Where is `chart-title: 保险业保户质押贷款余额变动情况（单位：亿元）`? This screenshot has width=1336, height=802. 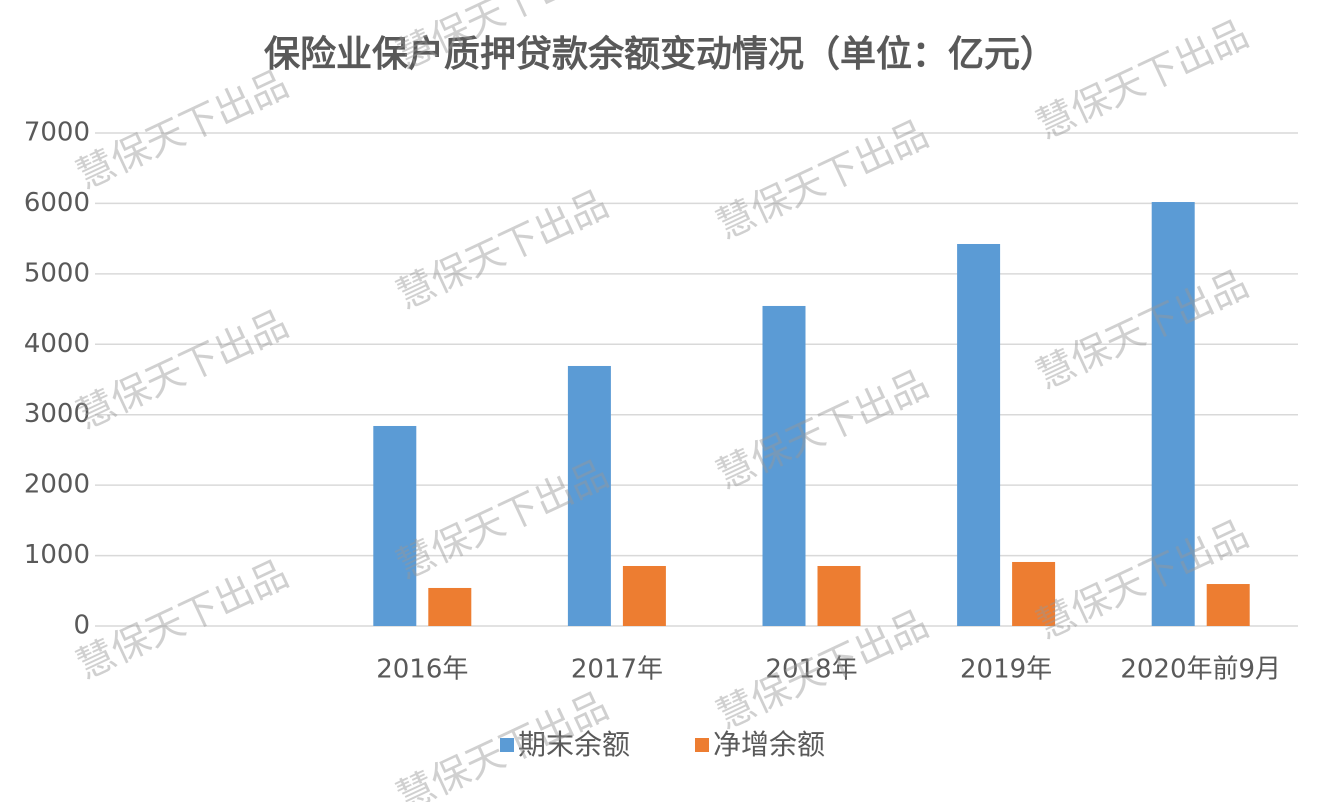 chart-title: 保险业保户质押贷款余额变动情况（单位：亿元） is located at coordinates (660, 54).